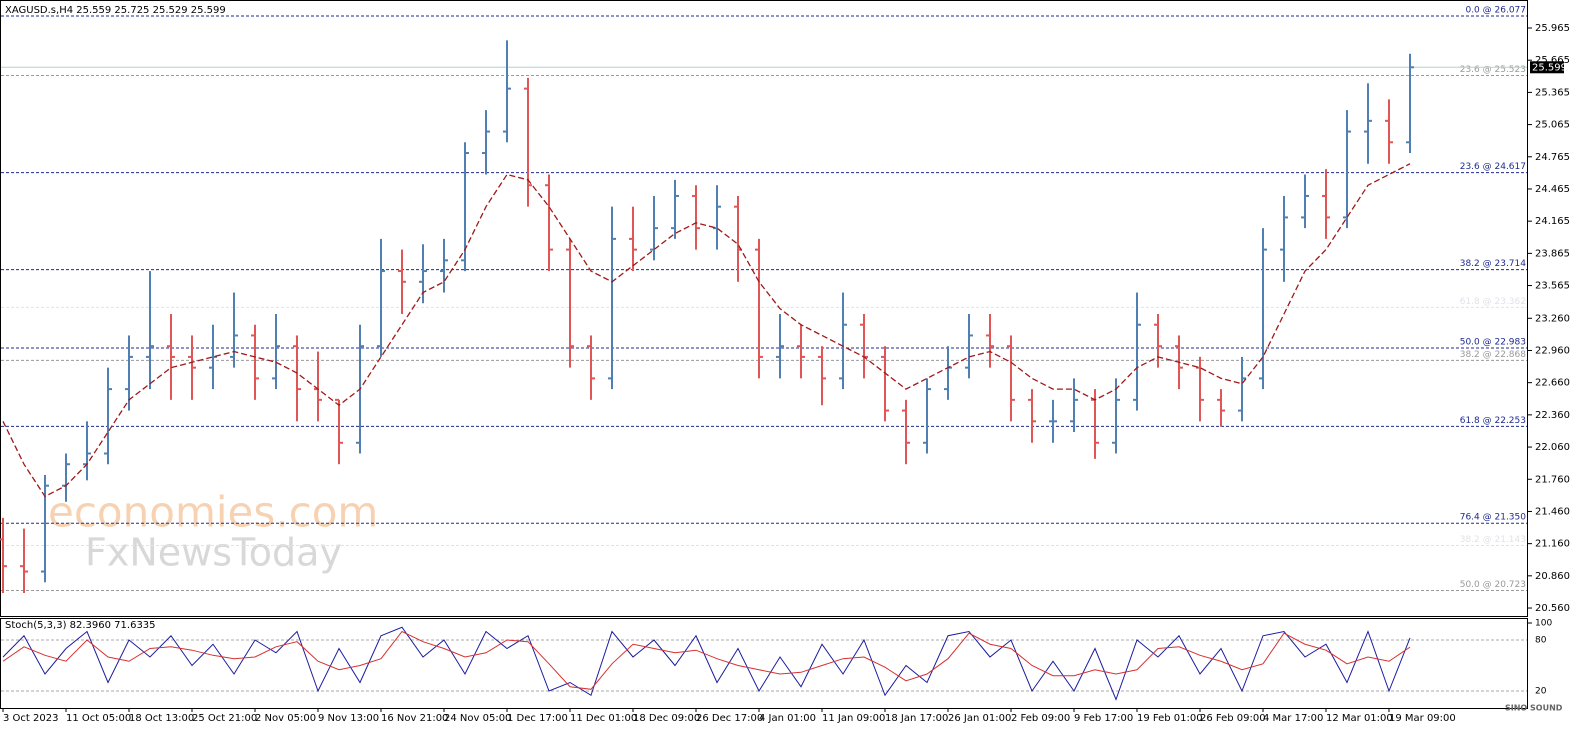 The height and width of the screenshot is (743, 1596). Describe the element at coordinates (1543, 624) in the screenshot. I see `y-tick-label: 100` at that location.